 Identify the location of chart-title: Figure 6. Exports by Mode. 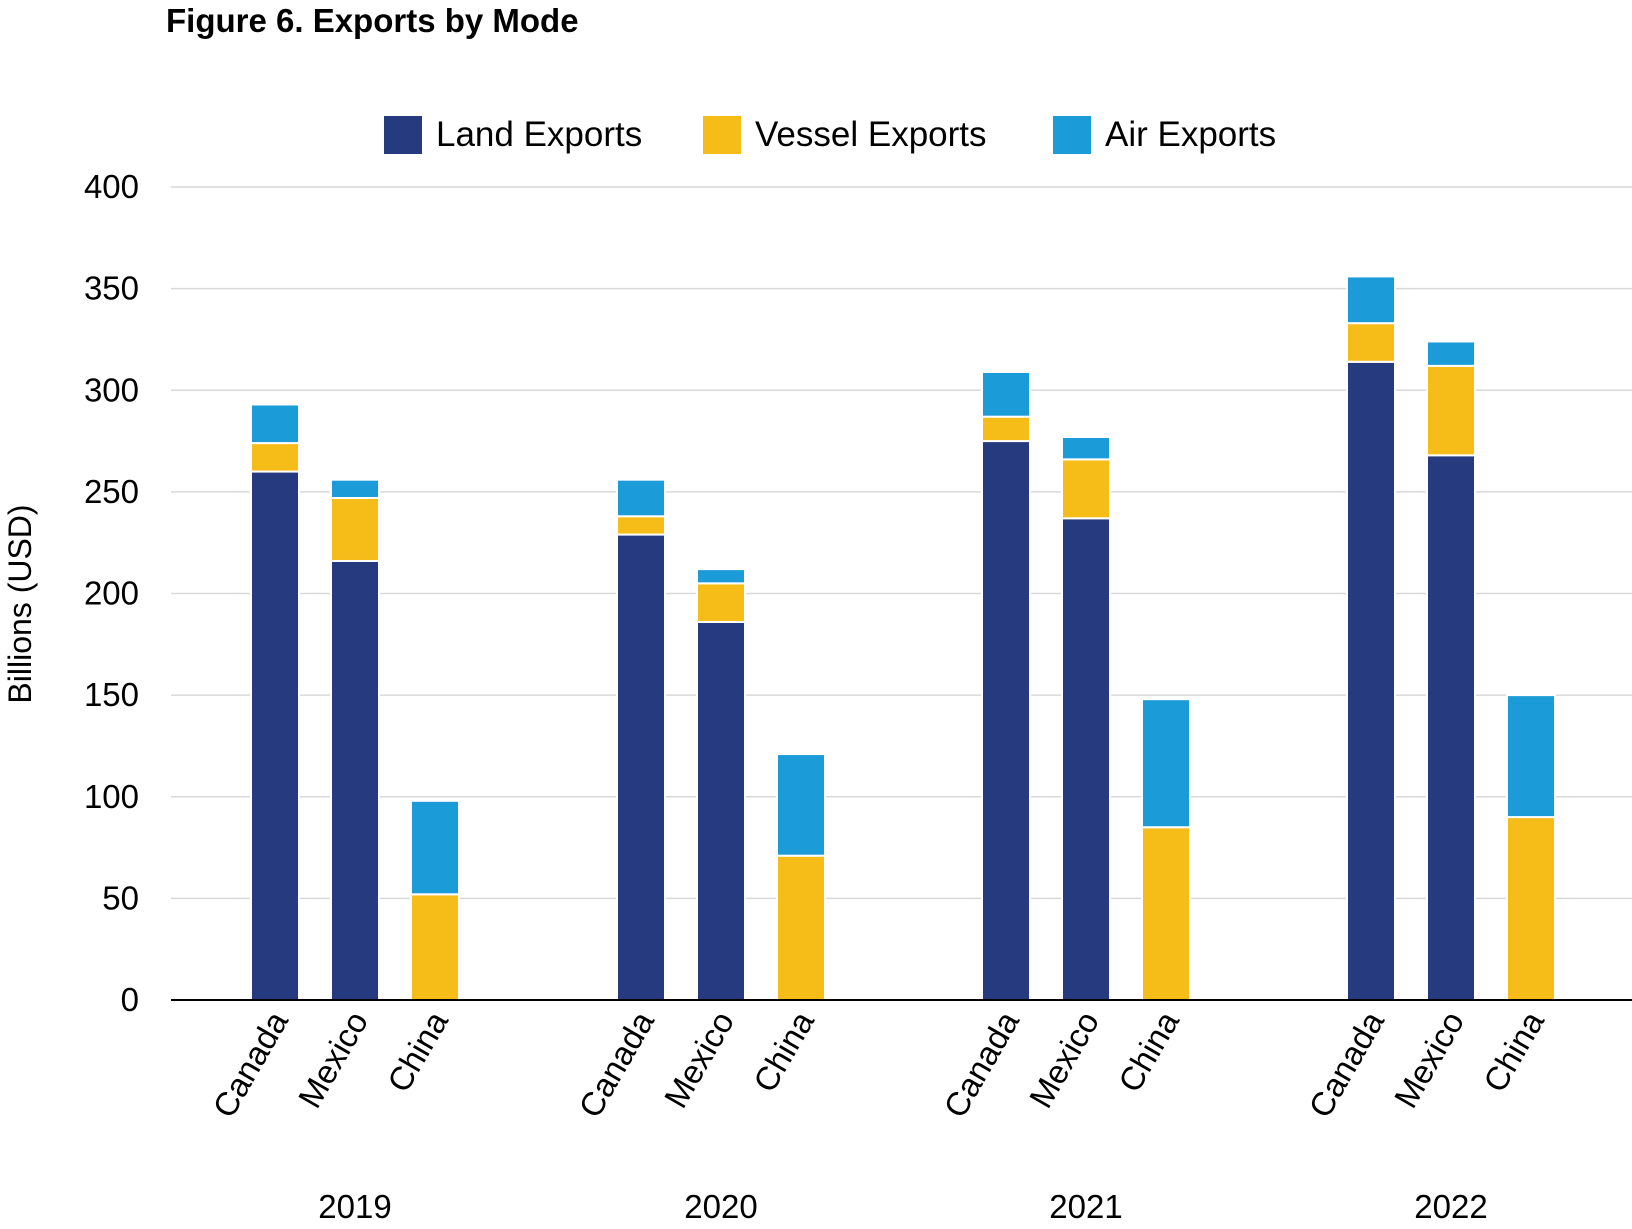
(372, 20).